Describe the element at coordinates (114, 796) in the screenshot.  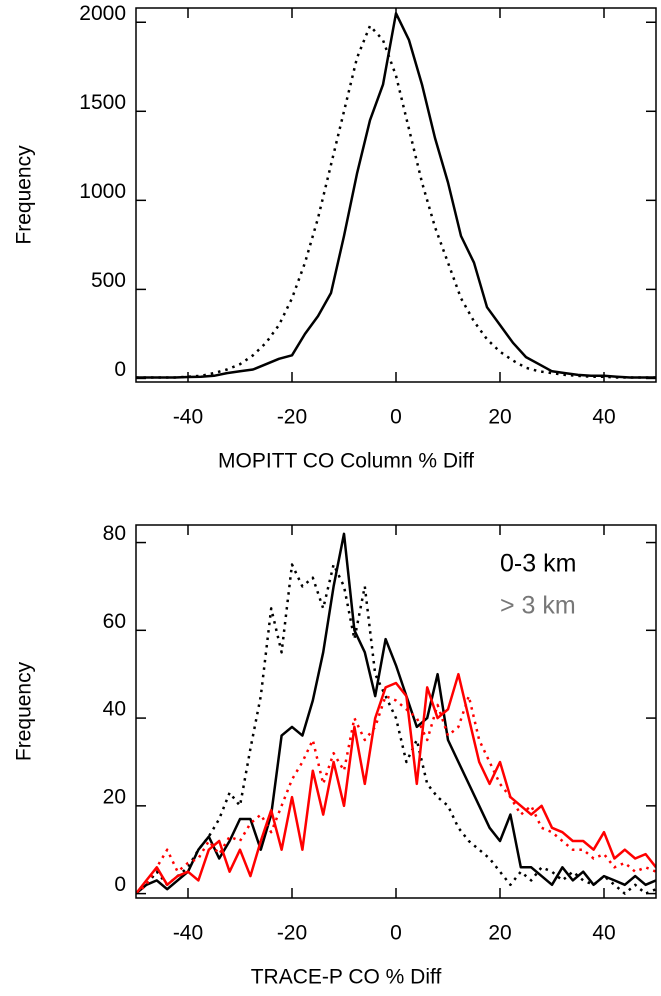
I see `y-tick-label: 20` at that location.